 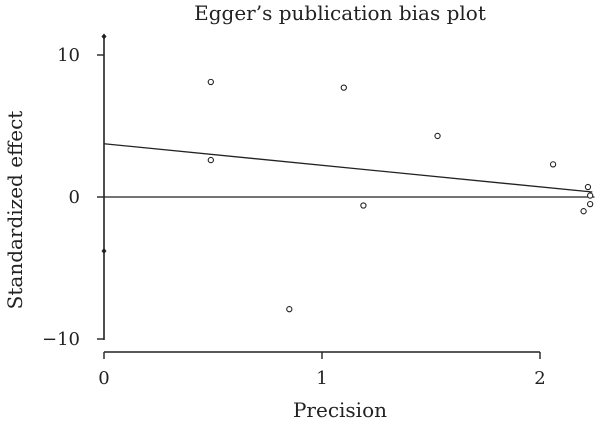 I want to click on x-axis-label: Precision, so click(x=340, y=410).